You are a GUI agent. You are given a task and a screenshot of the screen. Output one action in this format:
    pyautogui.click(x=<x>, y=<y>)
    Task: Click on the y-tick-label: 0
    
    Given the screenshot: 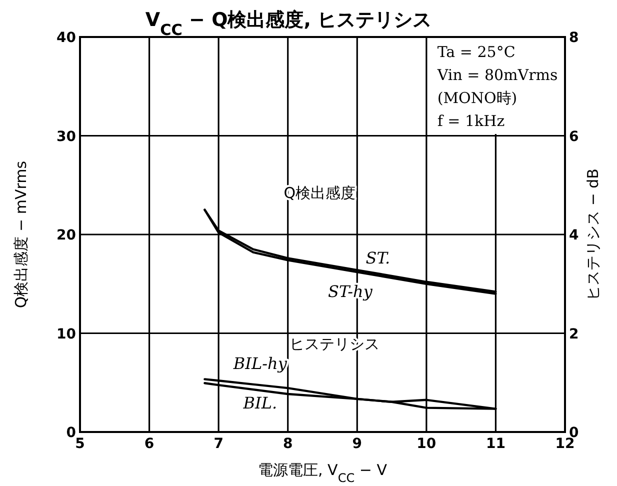 What is the action you would take?
    pyautogui.click(x=71, y=433)
    